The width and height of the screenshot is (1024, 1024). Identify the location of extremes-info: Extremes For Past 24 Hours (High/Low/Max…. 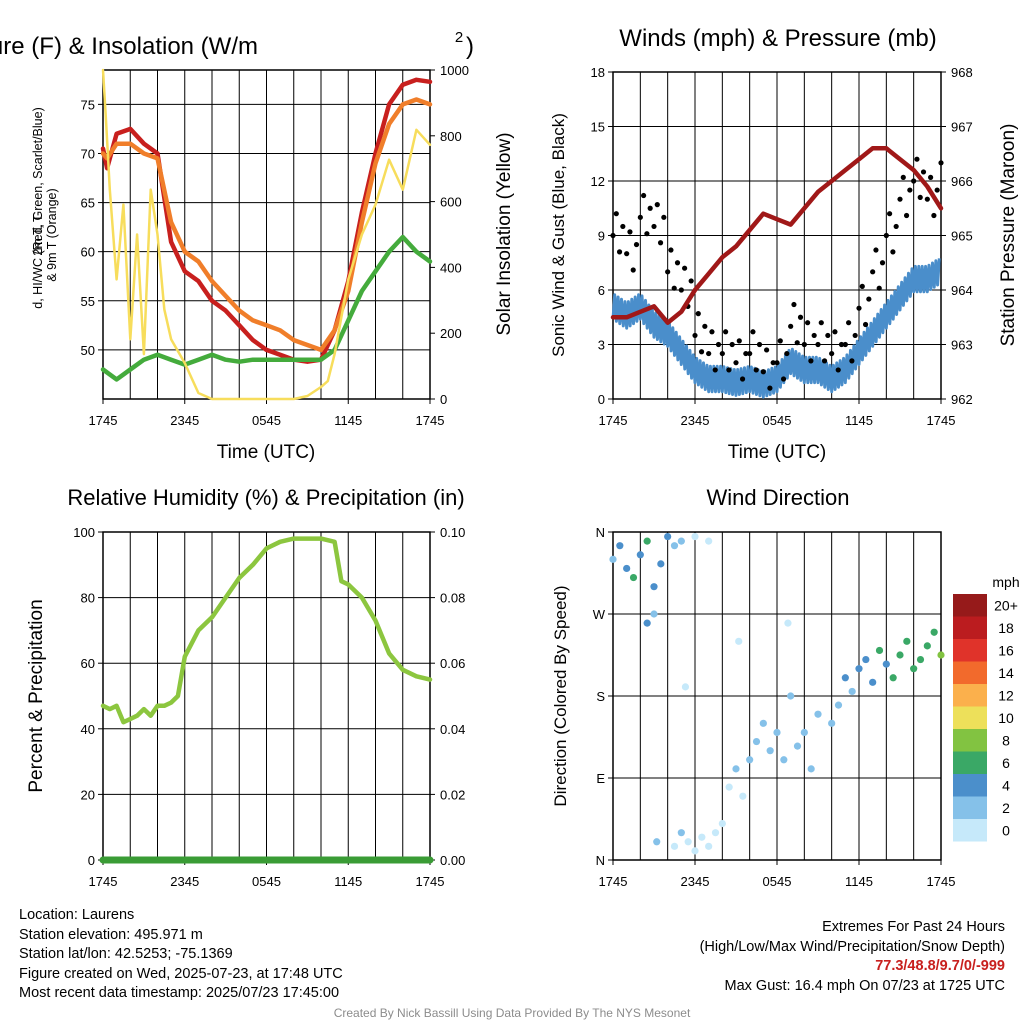
(852, 957).